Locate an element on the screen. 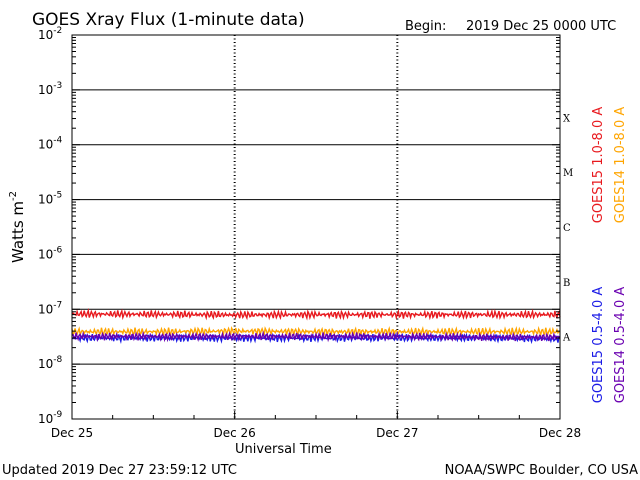 This screenshot has height=480, width=640. x-tick-label: Dec 27 is located at coordinates (397, 433).